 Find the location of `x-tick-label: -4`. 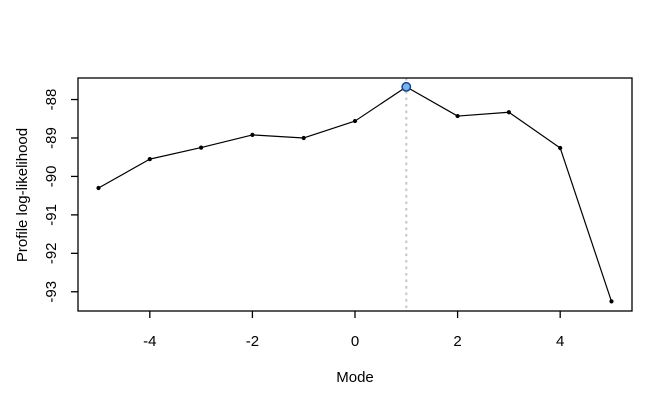

x-tick-label: -4 is located at coordinates (149, 341).